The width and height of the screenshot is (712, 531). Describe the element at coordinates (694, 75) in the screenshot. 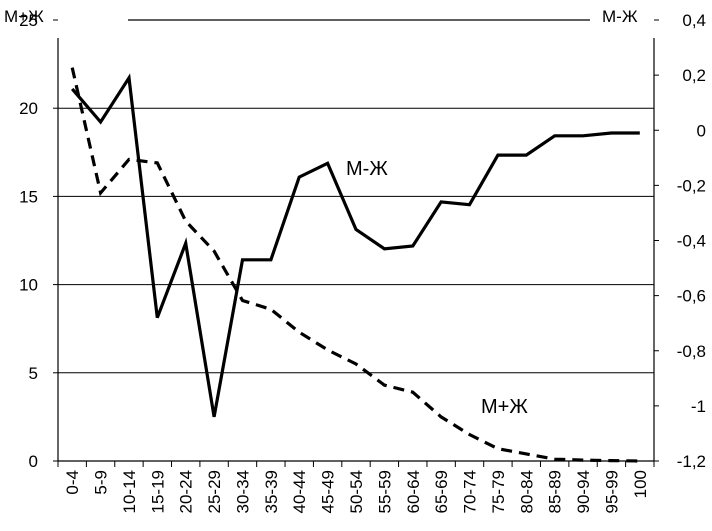

I see `right-tick-label-7: 0,2` at that location.